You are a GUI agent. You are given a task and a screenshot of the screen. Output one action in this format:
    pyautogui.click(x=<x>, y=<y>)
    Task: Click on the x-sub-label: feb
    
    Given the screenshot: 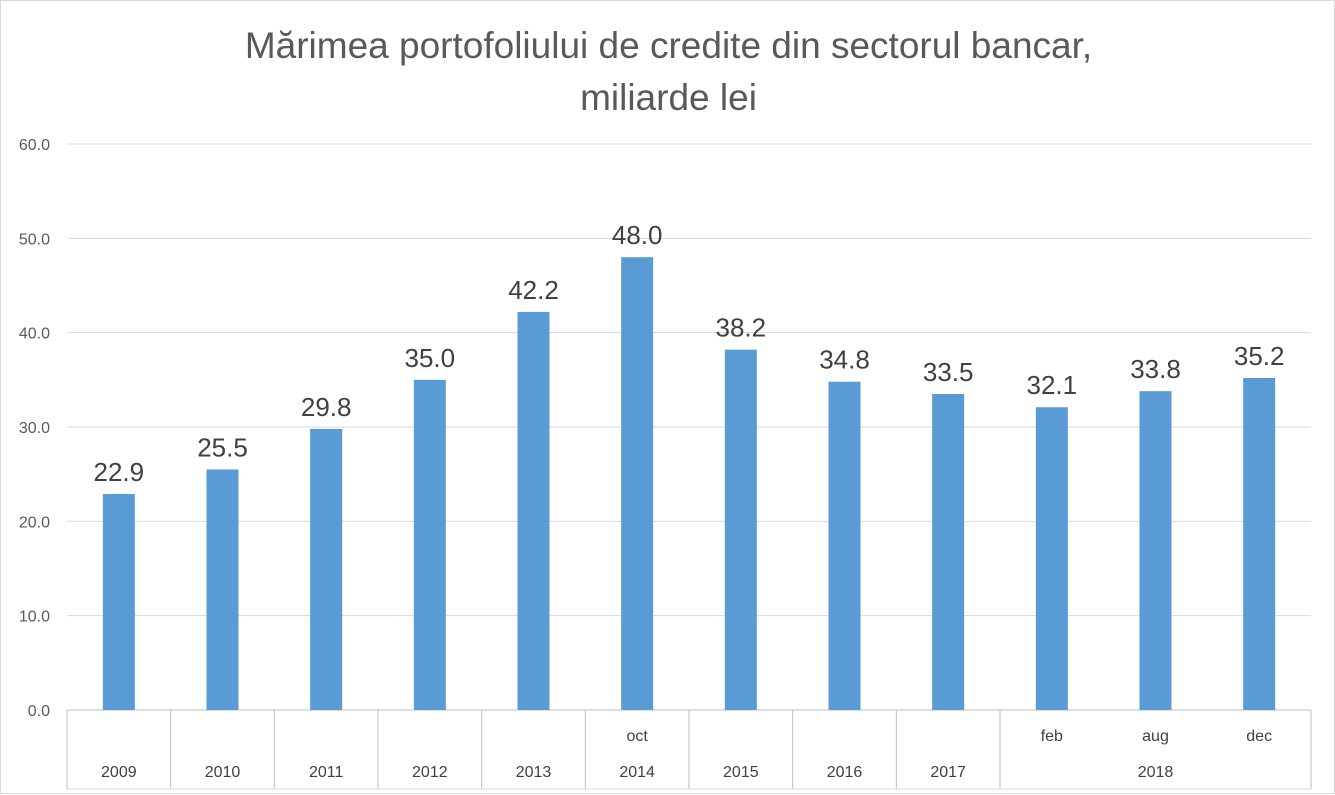 What is the action you would take?
    pyautogui.click(x=1052, y=736)
    